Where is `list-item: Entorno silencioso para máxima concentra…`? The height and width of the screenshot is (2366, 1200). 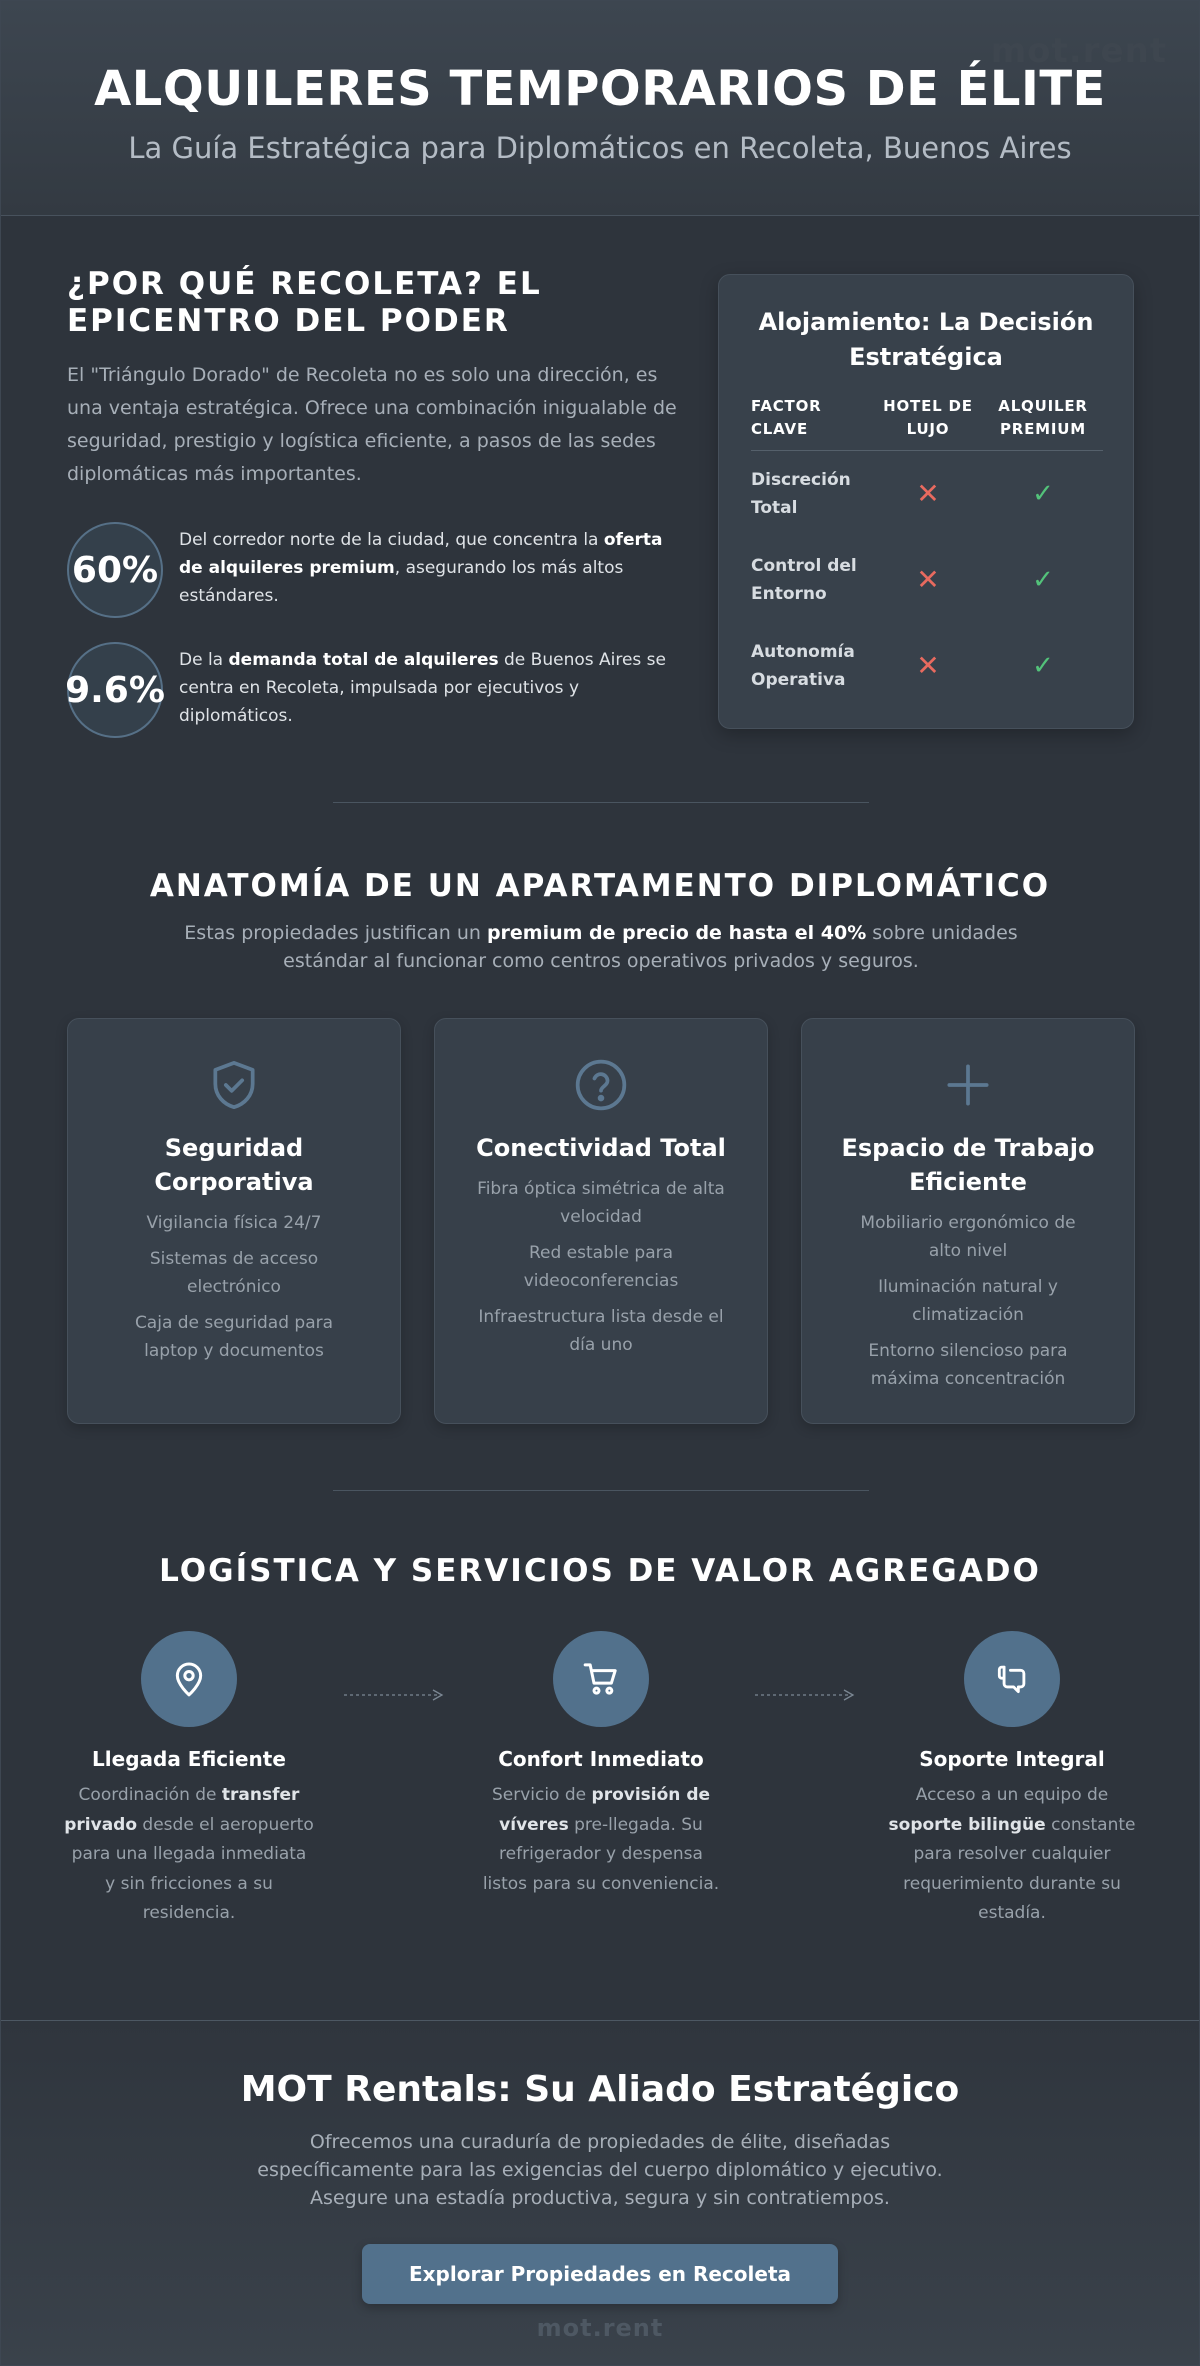
list-item: Entorno silencioso para máxima concentra… is located at coordinates (968, 1365).